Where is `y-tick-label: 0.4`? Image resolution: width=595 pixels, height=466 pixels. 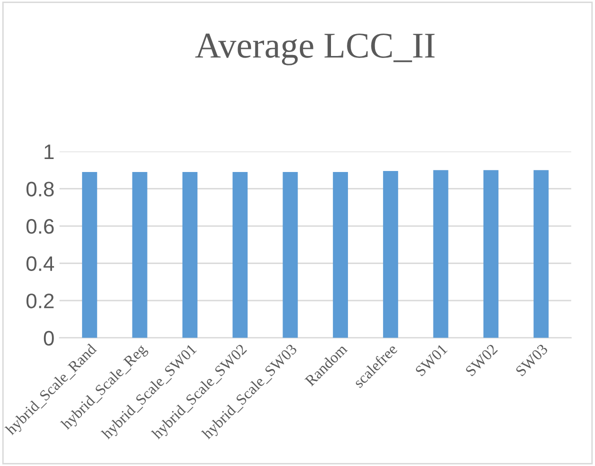 y-tick-label: 0.4 is located at coordinates (40, 264).